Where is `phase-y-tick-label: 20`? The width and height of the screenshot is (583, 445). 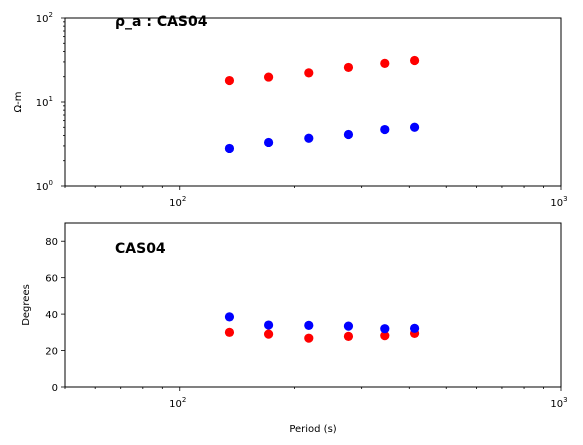
phase-y-tick-label: 20 is located at coordinates (51, 352).